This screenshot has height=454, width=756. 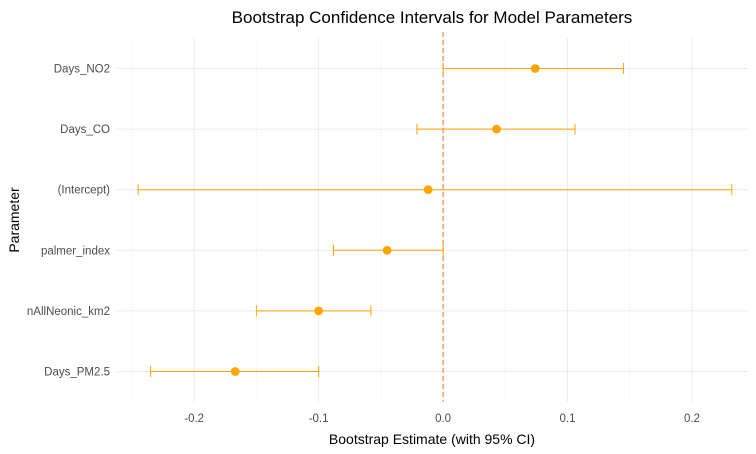 What do you see at coordinates (77, 373) in the screenshot?
I see `y-tick-label: Days_PM2.5` at bounding box center [77, 373].